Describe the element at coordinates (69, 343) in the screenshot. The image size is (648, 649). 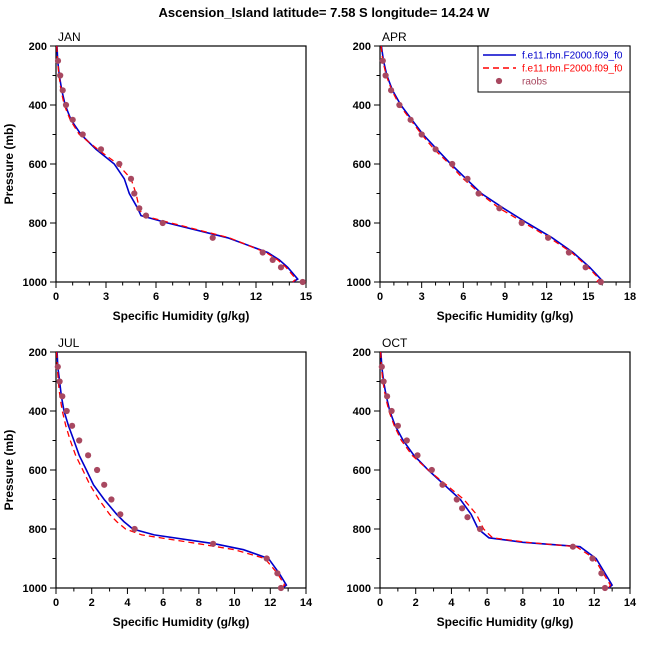
I see `panel-label: JUL` at that location.